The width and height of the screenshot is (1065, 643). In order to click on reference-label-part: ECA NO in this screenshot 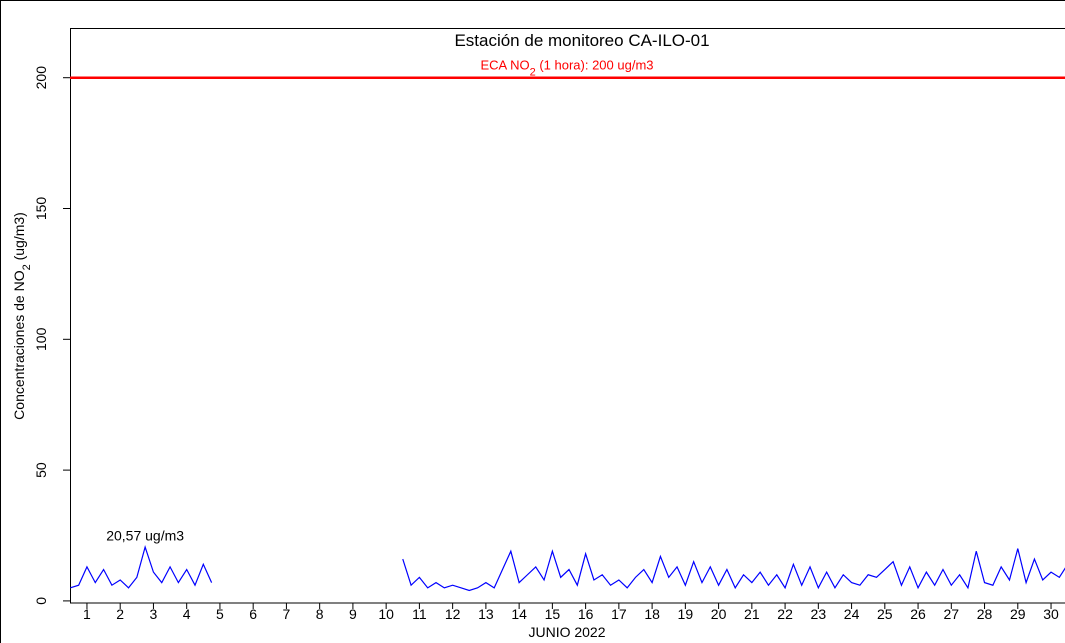, I will do `click(504, 65)`.